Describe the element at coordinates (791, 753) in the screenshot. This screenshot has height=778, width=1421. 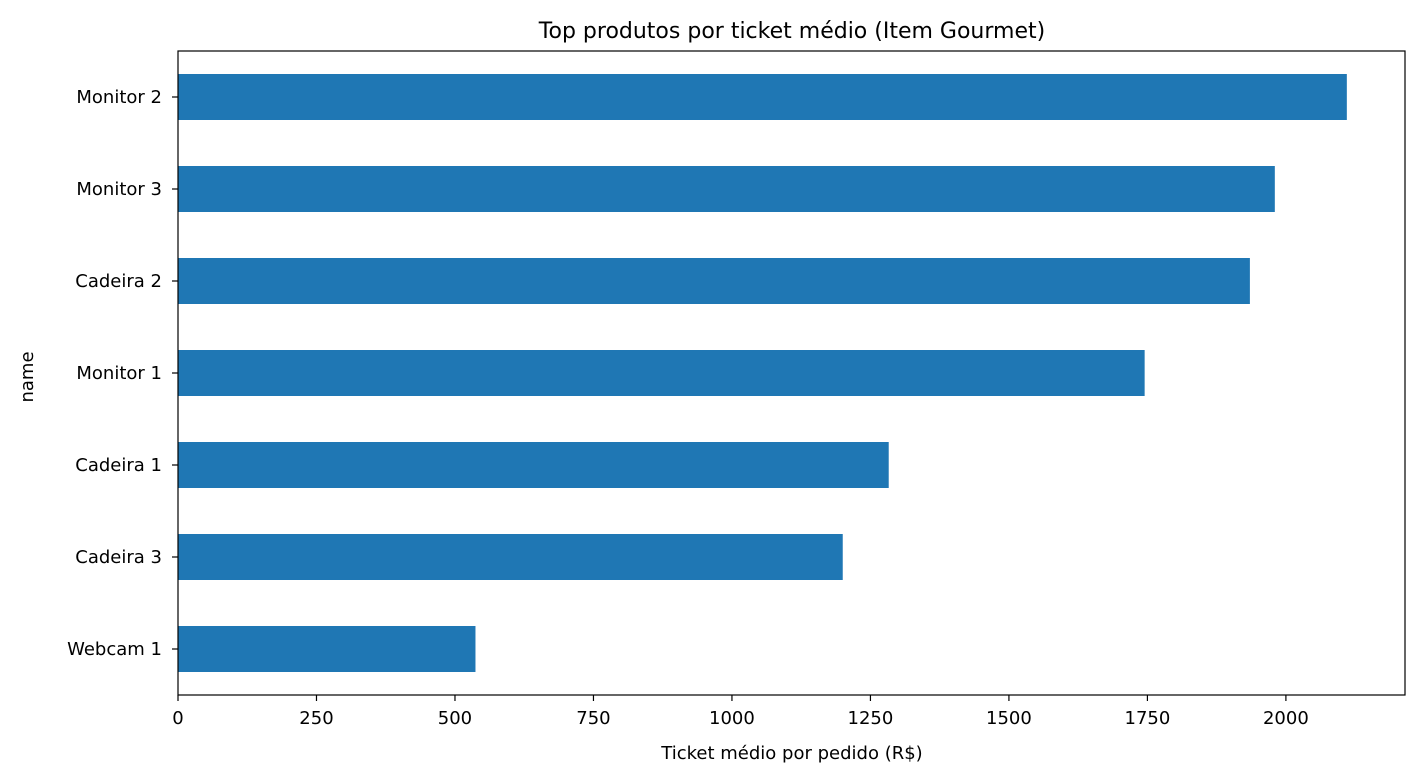
I see `x-axis-label: Ticket médio por pedido (R$)` at that location.